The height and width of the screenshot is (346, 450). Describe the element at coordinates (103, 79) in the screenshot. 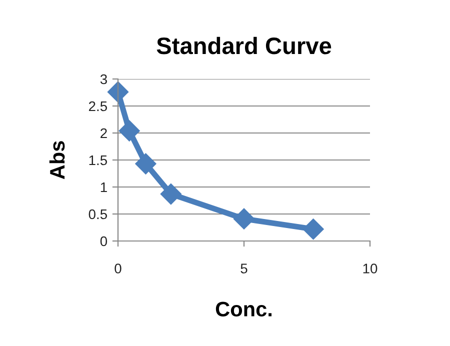

I see `y-tick-label: 3` at that location.